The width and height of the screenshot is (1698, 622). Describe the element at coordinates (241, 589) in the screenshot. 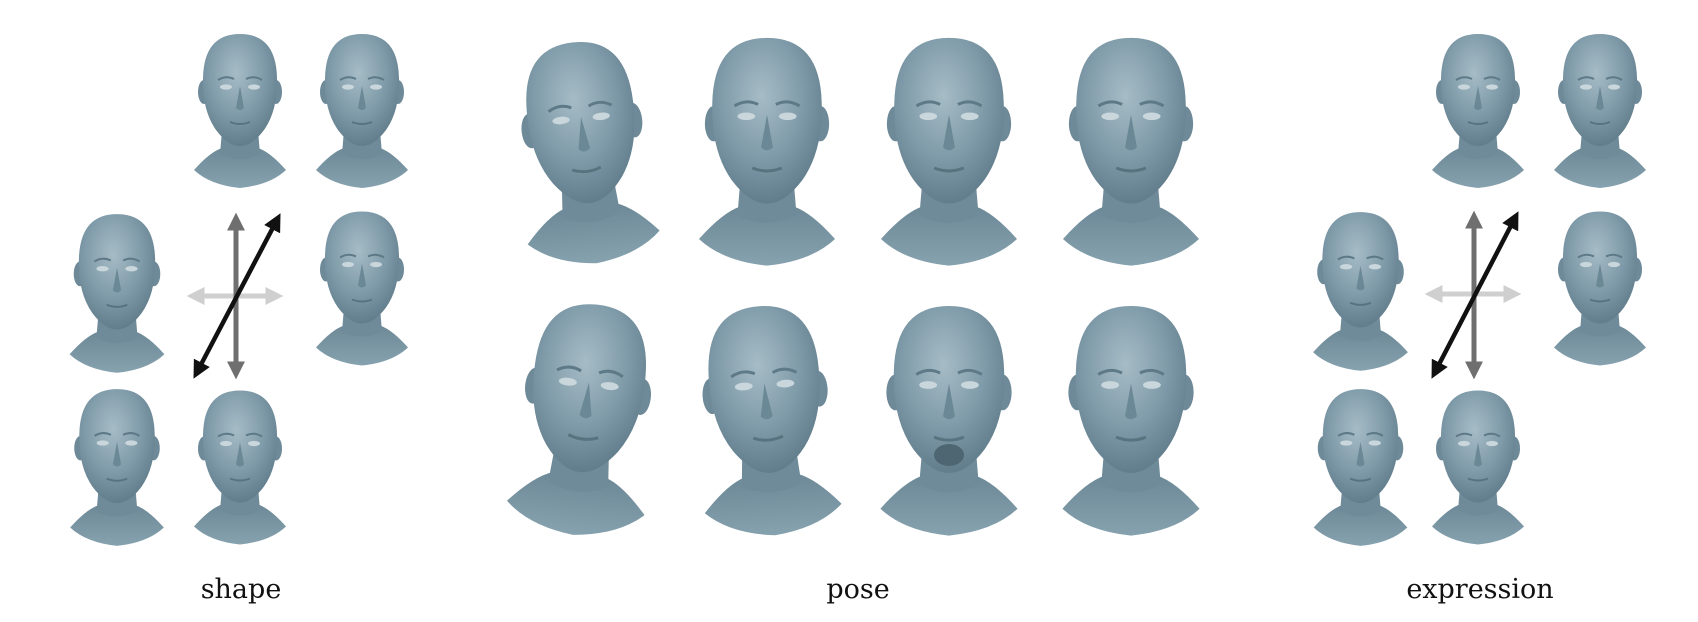

I see `shape-caption: shape` at that location.